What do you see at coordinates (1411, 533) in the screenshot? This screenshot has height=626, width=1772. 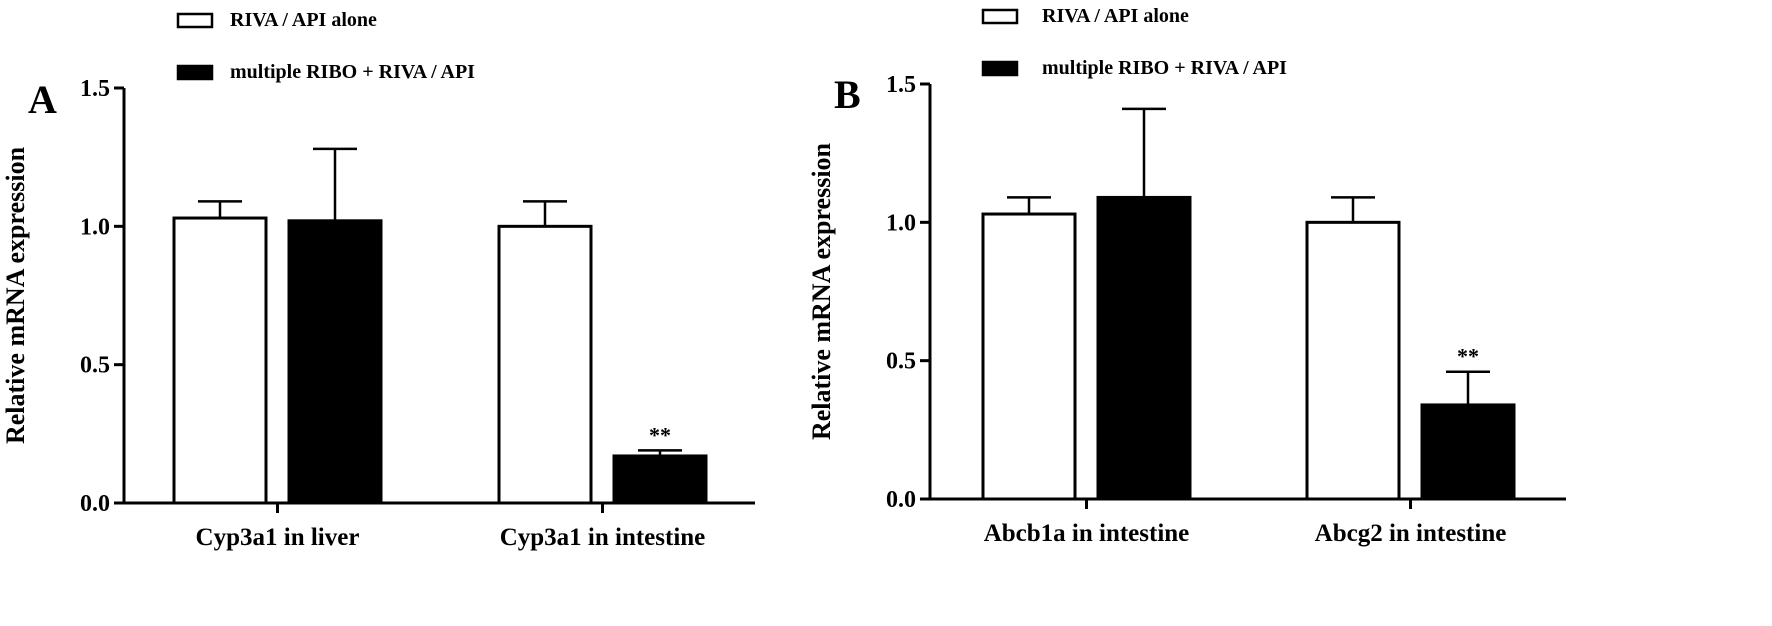 I see `category-label: Abcg2 in intestine` at bounding box center [1411, 533].